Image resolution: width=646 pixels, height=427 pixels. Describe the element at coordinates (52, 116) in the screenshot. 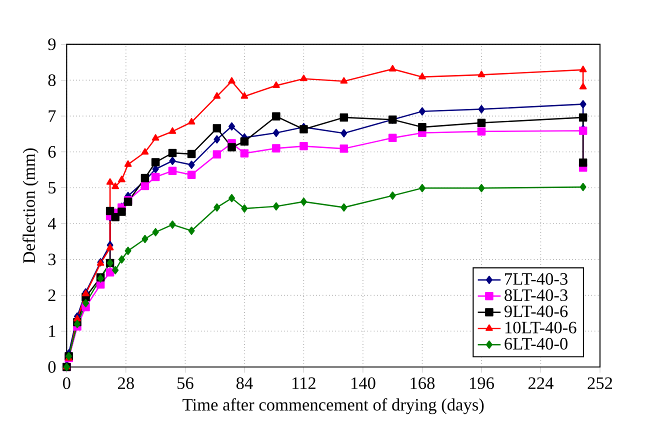

I see `y-tick-label: 7` at that location.